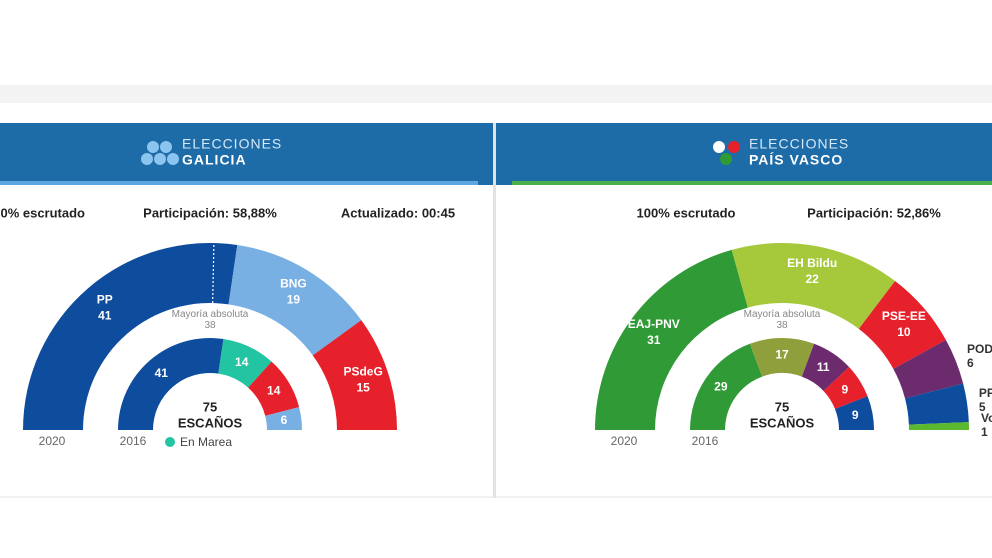 Image resolution: width=992 pixels, height=558 pixels. What do you see at coordinates (812, 279) in the screenshot?
I see `seat-label: 22` at bounding box center [812, 279].